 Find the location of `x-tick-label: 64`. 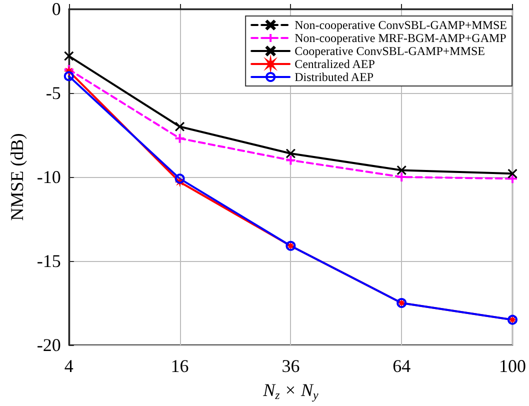

x-tick-label: 64 is located at coordinates (401, 366).